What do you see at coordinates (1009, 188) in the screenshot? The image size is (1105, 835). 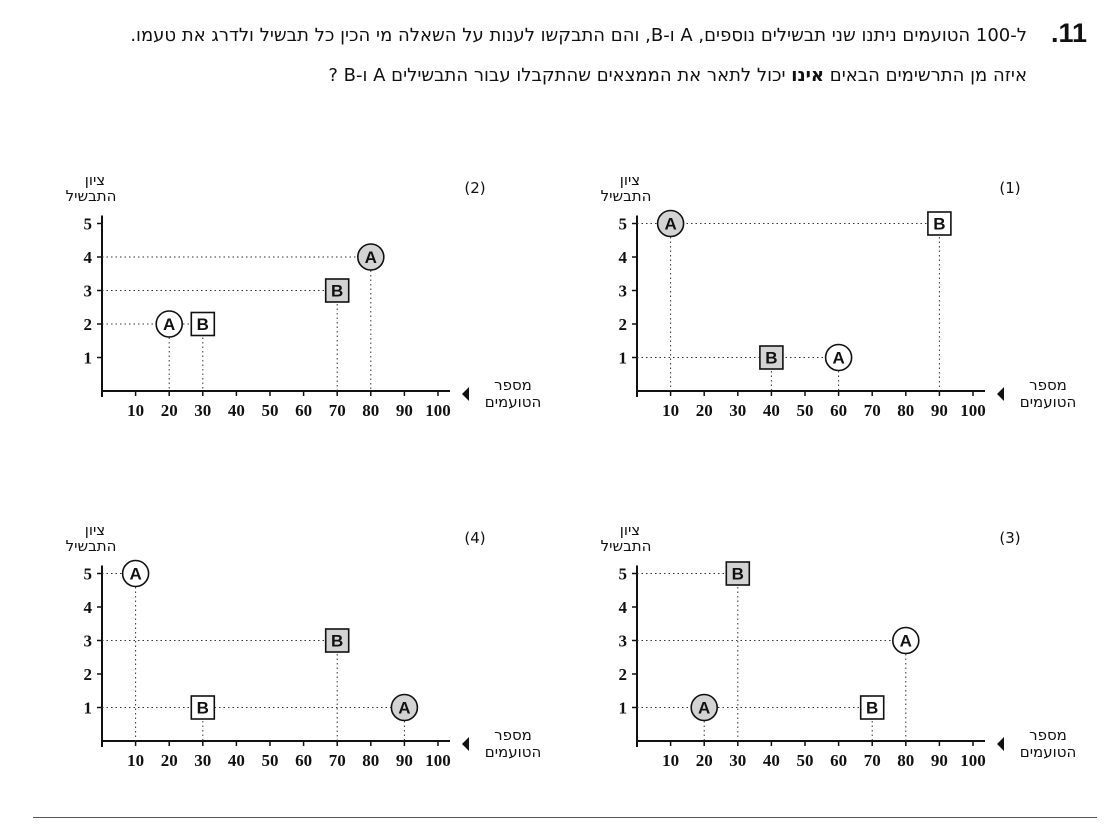 I see `chart-label: (1)` at bounding box center [1009, 188].